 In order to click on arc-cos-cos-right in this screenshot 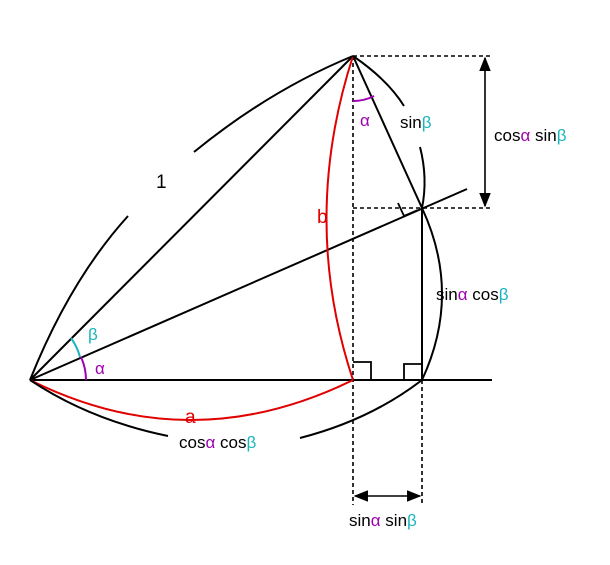, I will do `click(361, 409)`.